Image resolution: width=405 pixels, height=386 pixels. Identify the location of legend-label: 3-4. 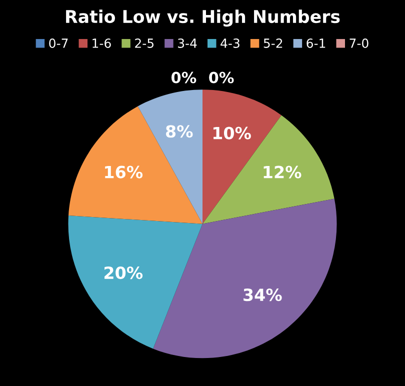
(187, 43).